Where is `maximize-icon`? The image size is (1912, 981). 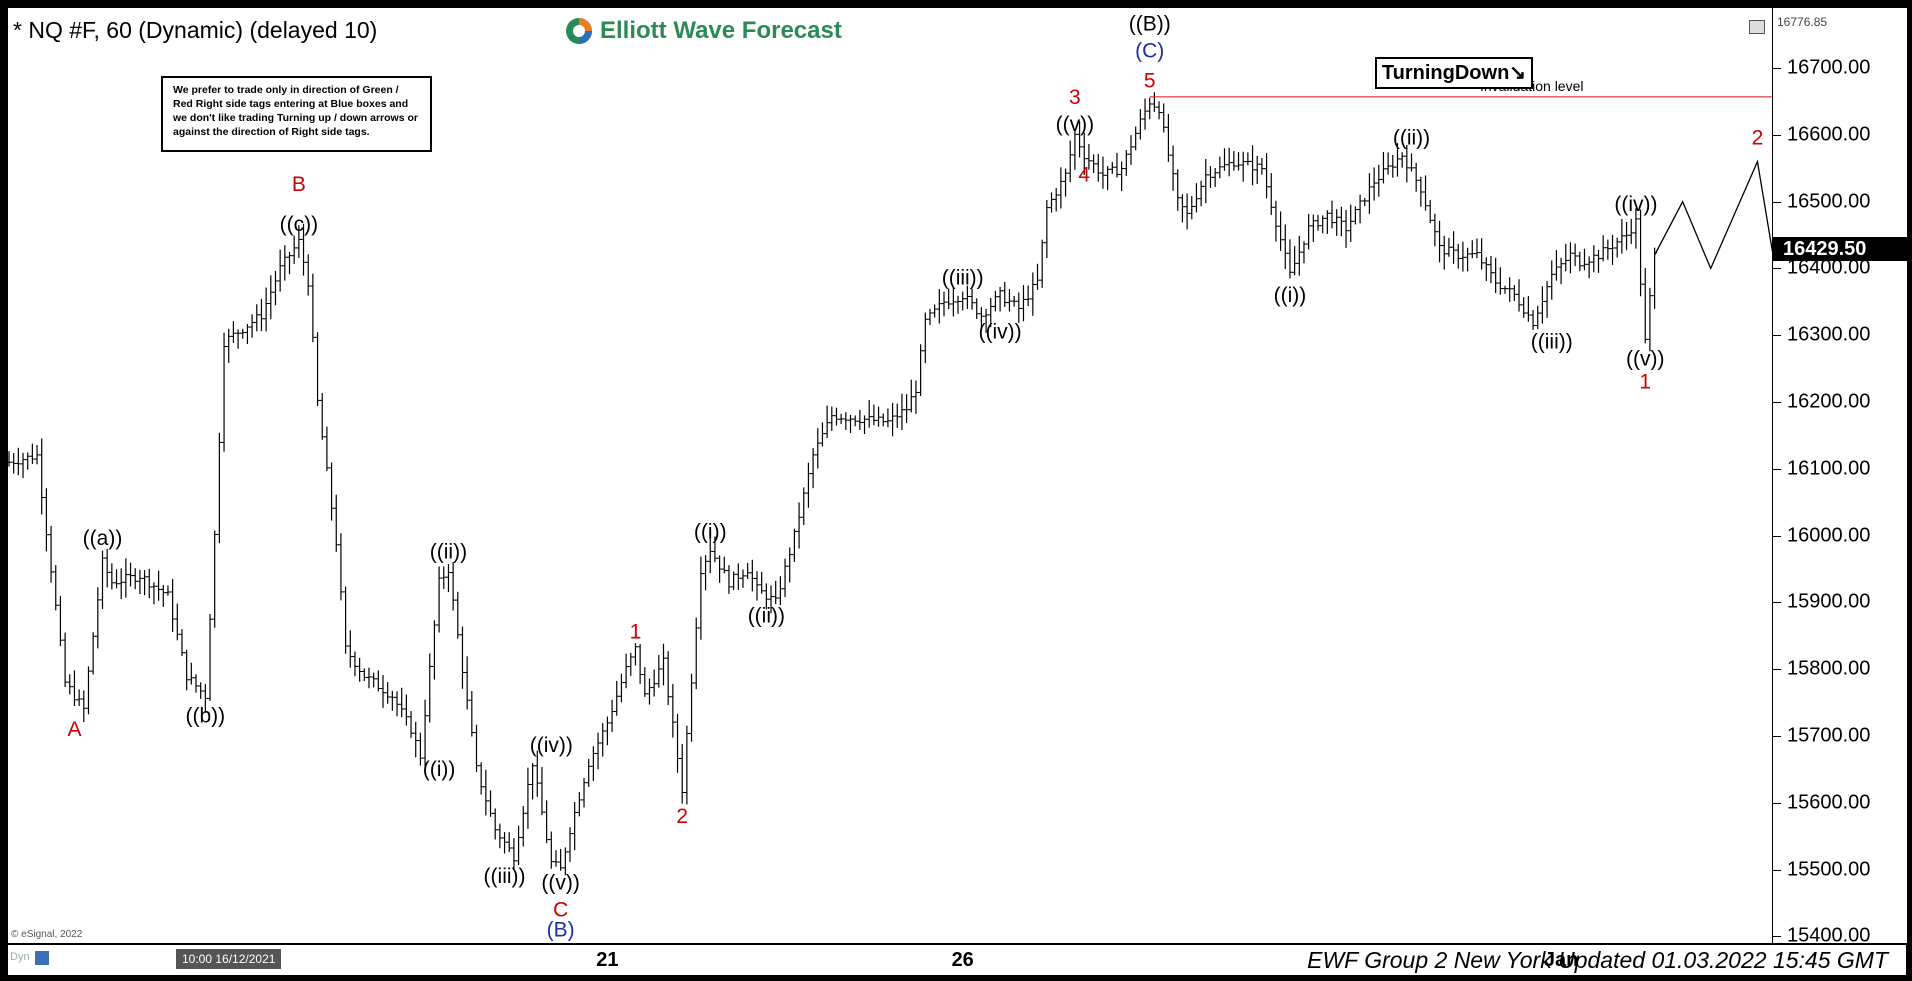
maximize-icon is located at coordinates (1757, 27).